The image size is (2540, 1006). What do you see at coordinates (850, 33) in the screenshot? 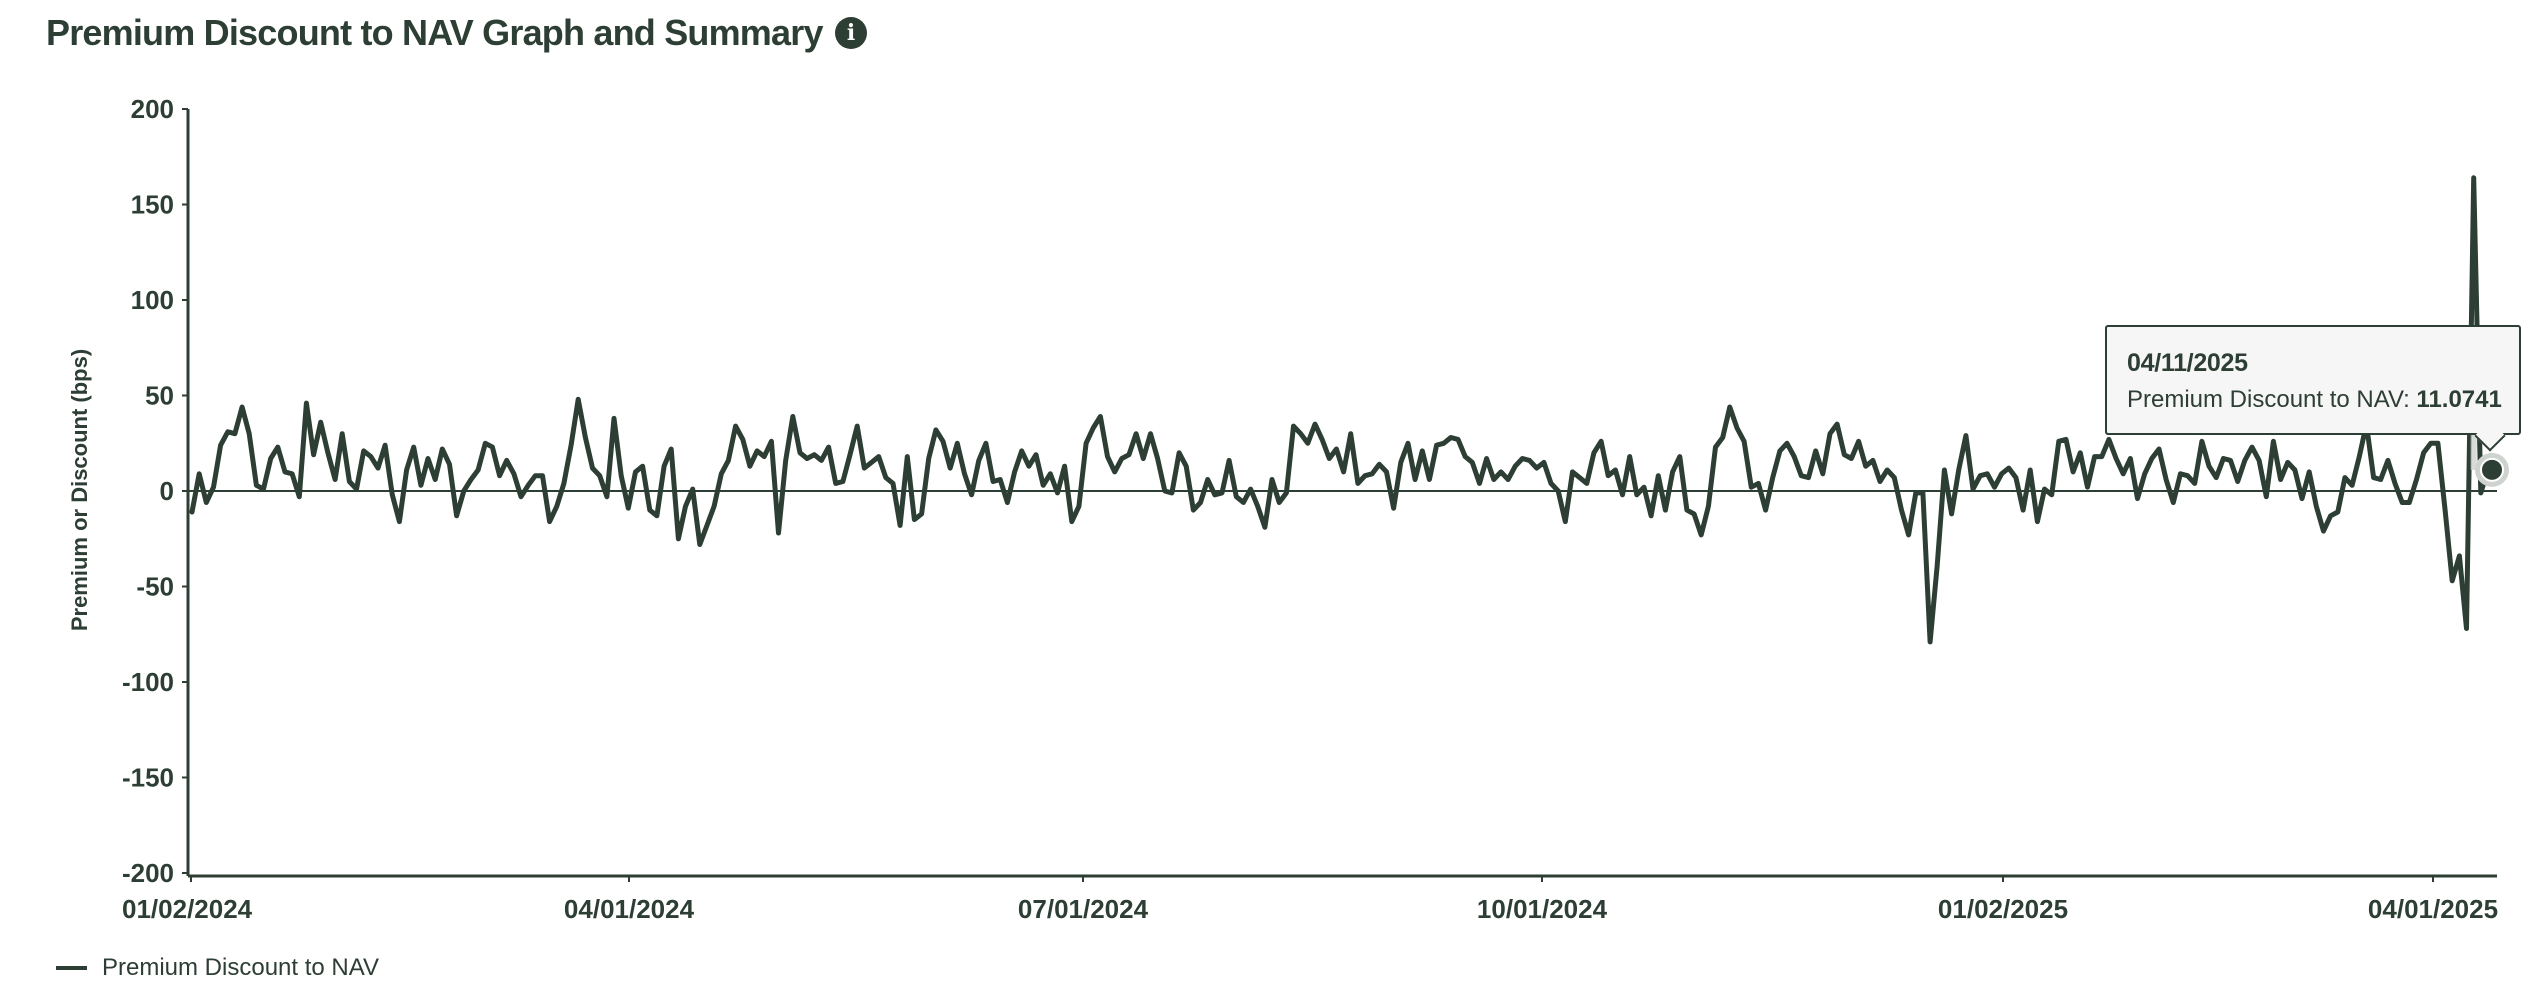
I see `info-icon: i` at bounding box center [850, 33].